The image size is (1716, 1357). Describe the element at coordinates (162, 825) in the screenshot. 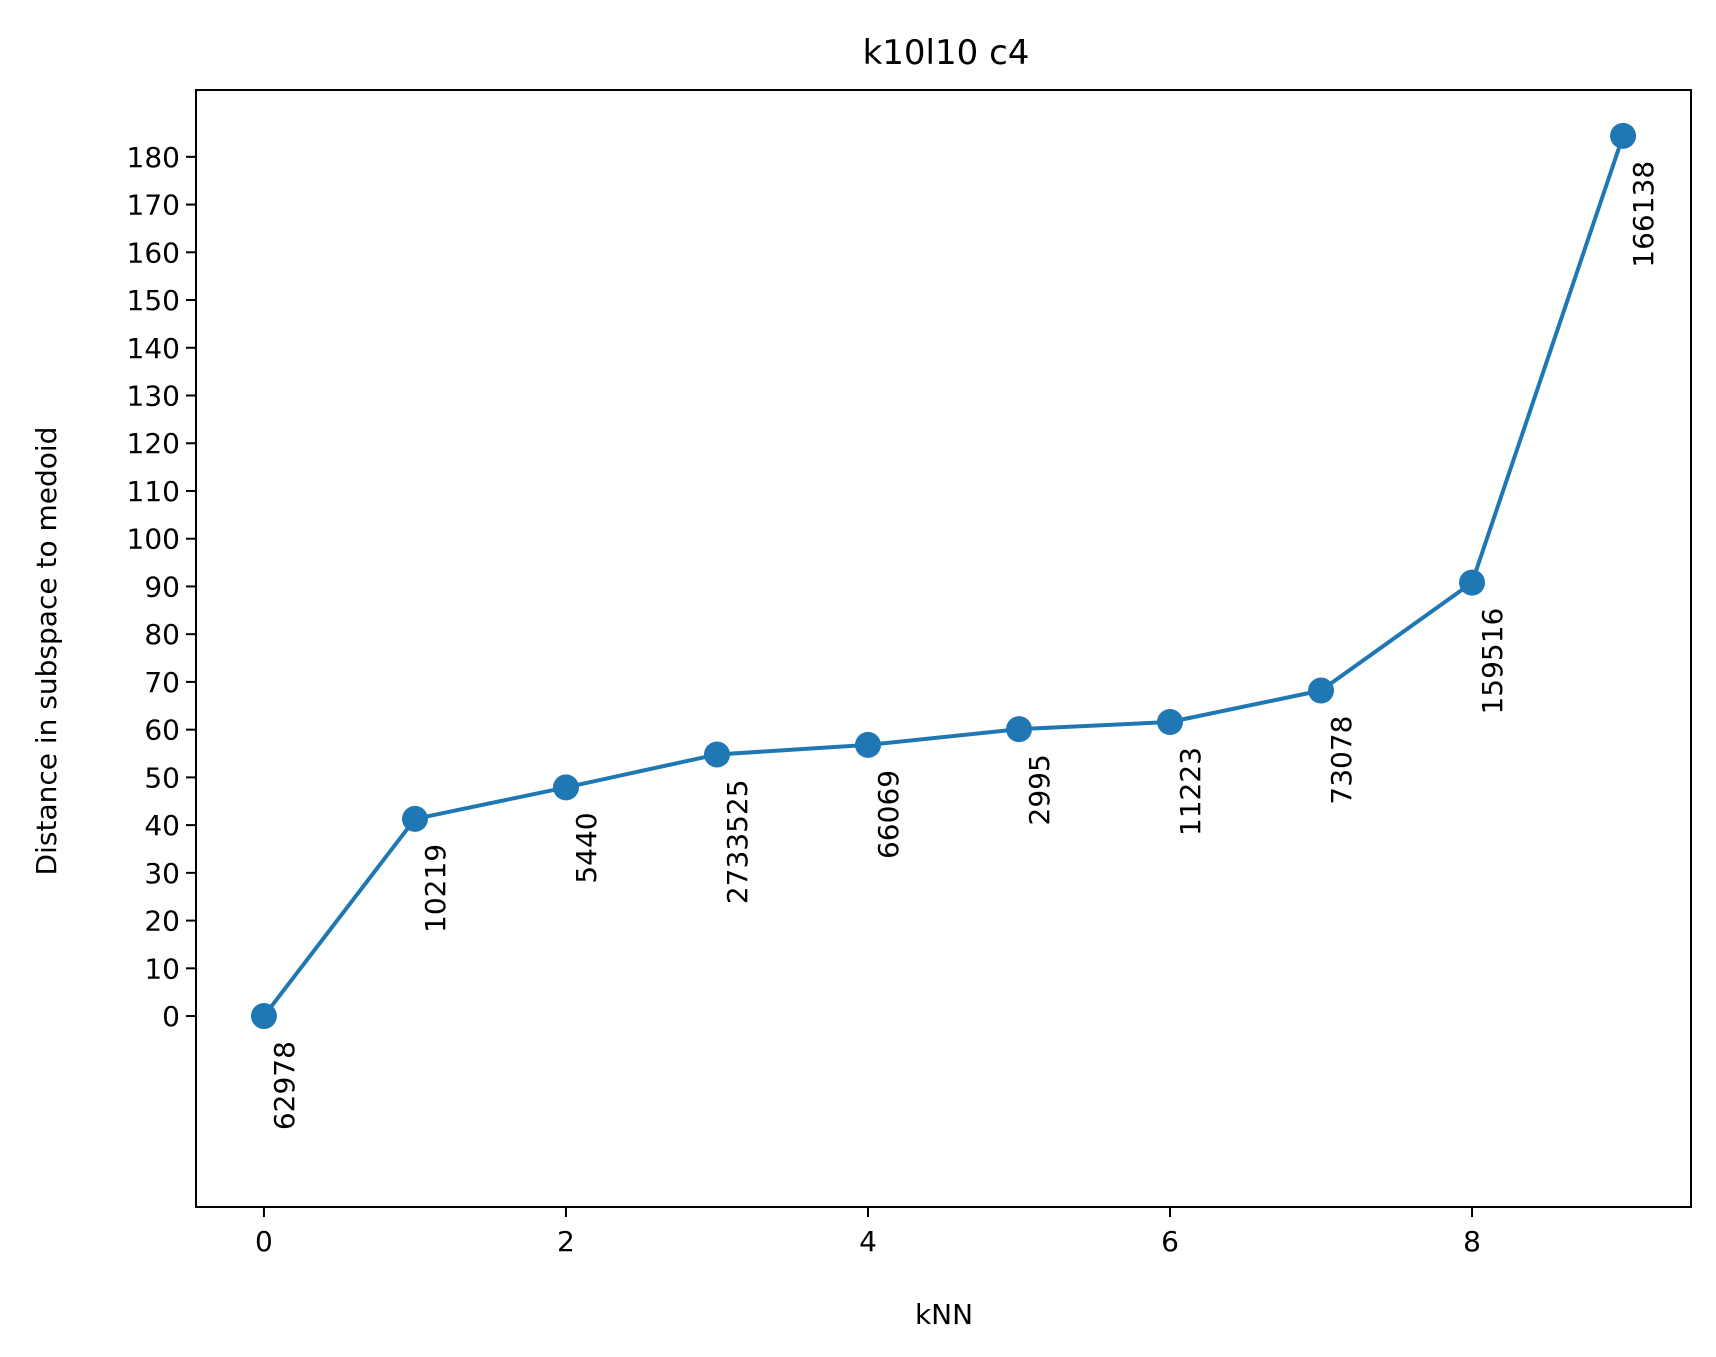

I see `y-tick-label: 40` at that location.